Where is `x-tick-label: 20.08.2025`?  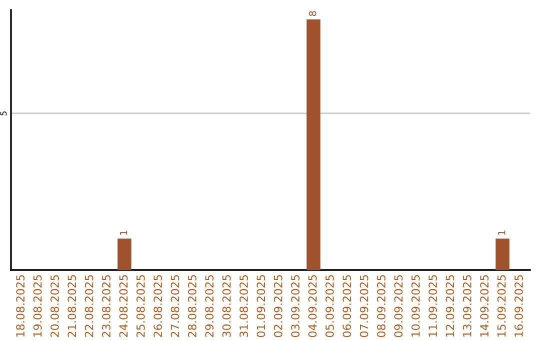 x-tick-label: 20.08.2025 is located at coordinates (54, 306).